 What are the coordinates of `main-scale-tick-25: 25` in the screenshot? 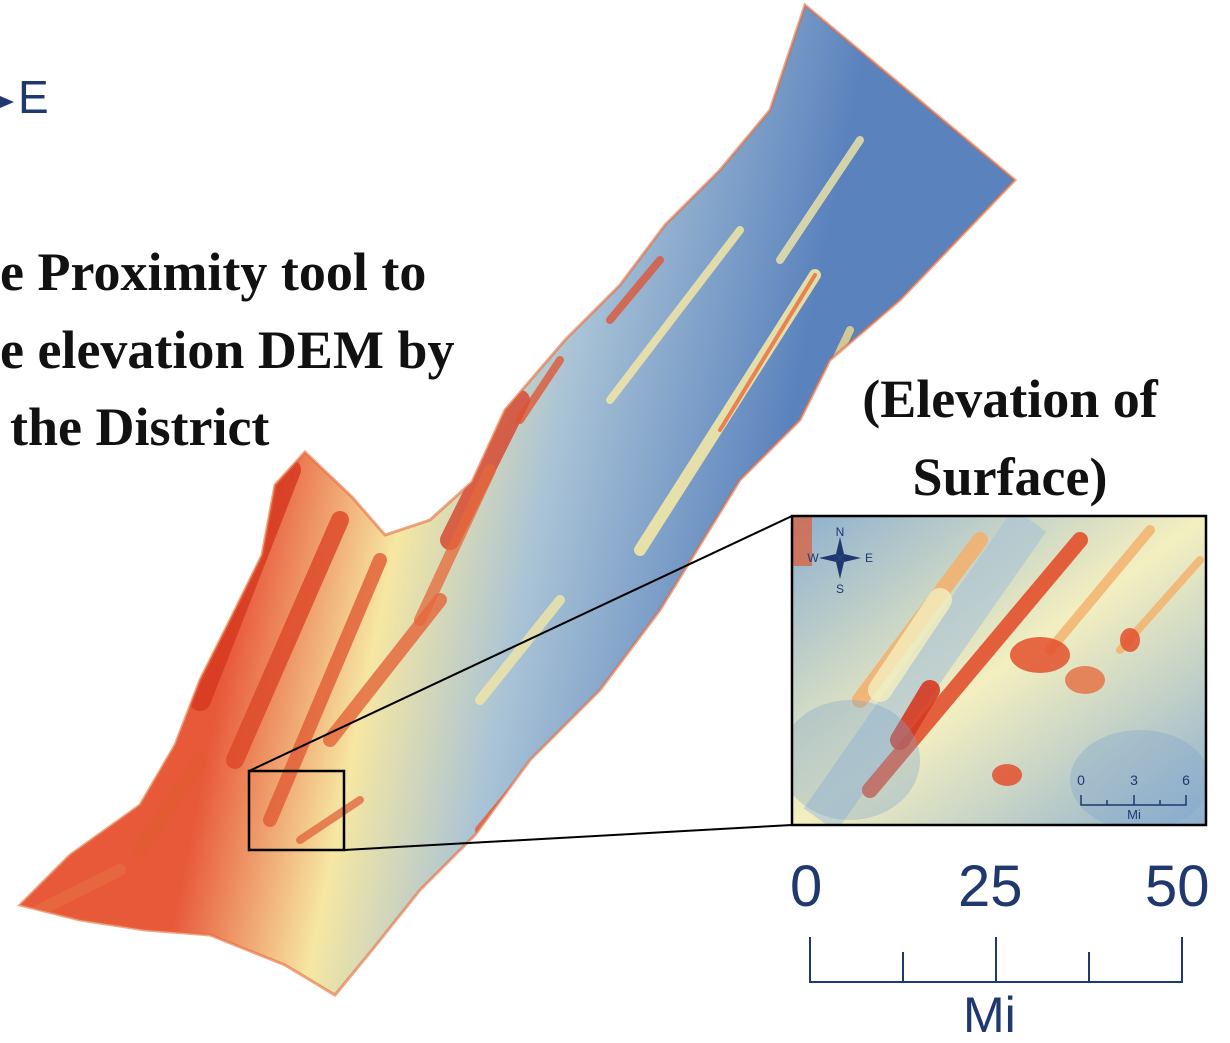 It's located at (990, 886).